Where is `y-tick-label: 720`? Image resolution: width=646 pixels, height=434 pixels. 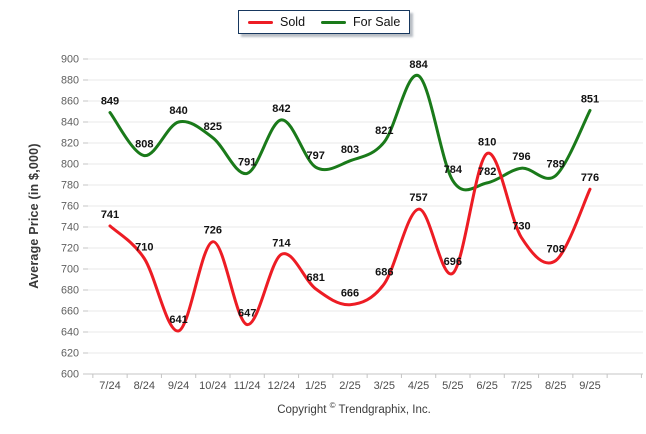
y-tick-label: 720 is located at coordinates (70, 249).